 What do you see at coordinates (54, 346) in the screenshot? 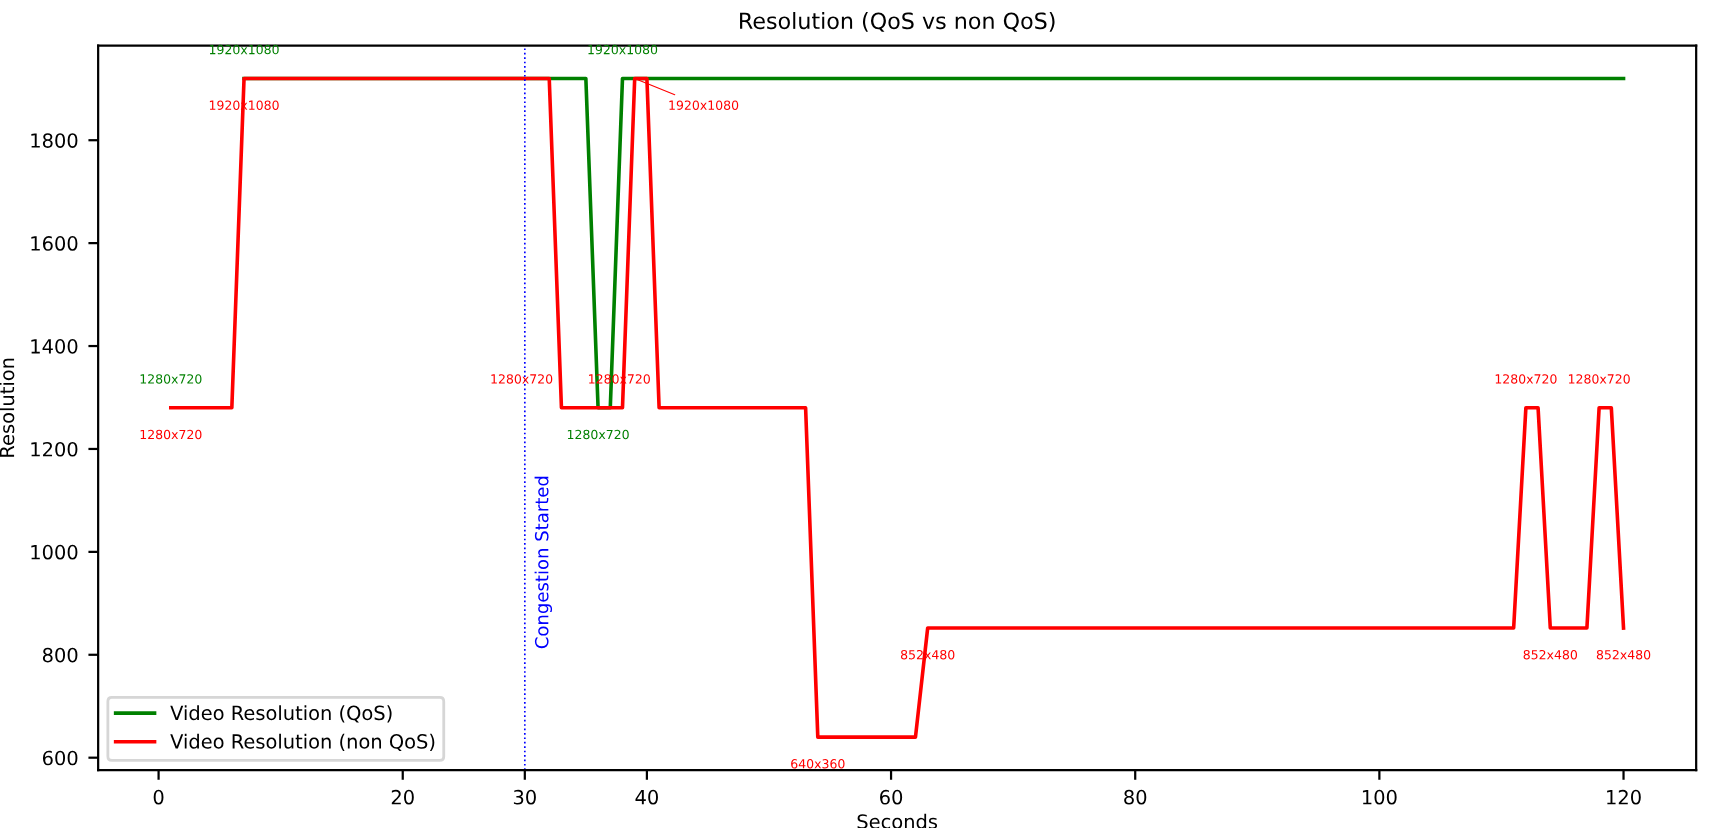
I see `y-tick-label: 1400` at bounding box center [54, 346].